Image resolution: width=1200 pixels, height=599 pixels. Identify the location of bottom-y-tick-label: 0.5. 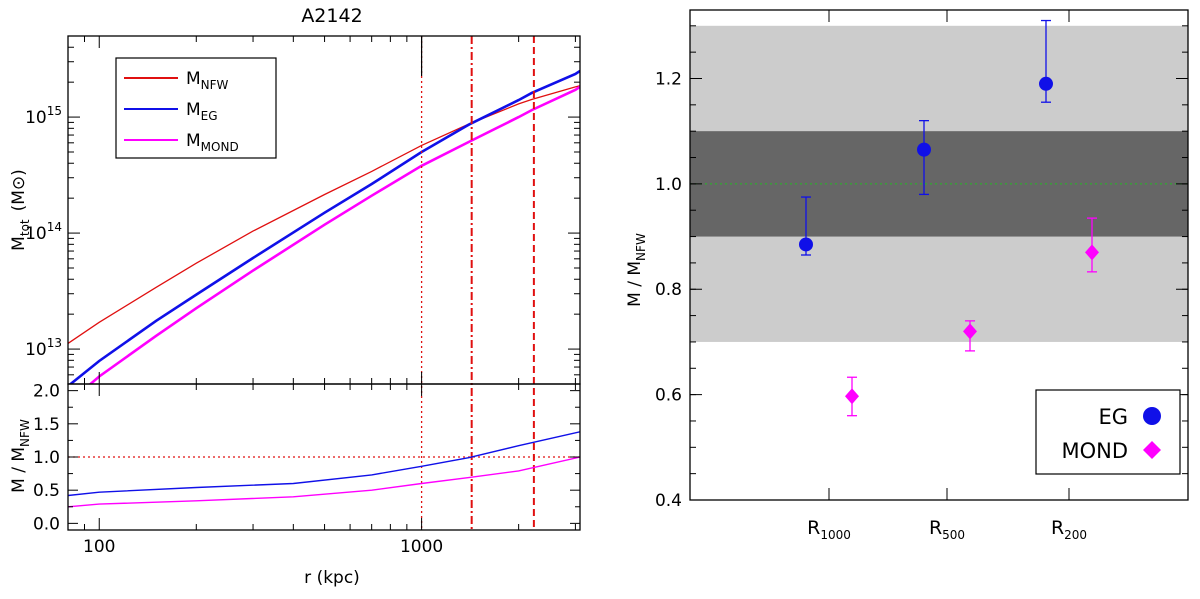
(46, 491).